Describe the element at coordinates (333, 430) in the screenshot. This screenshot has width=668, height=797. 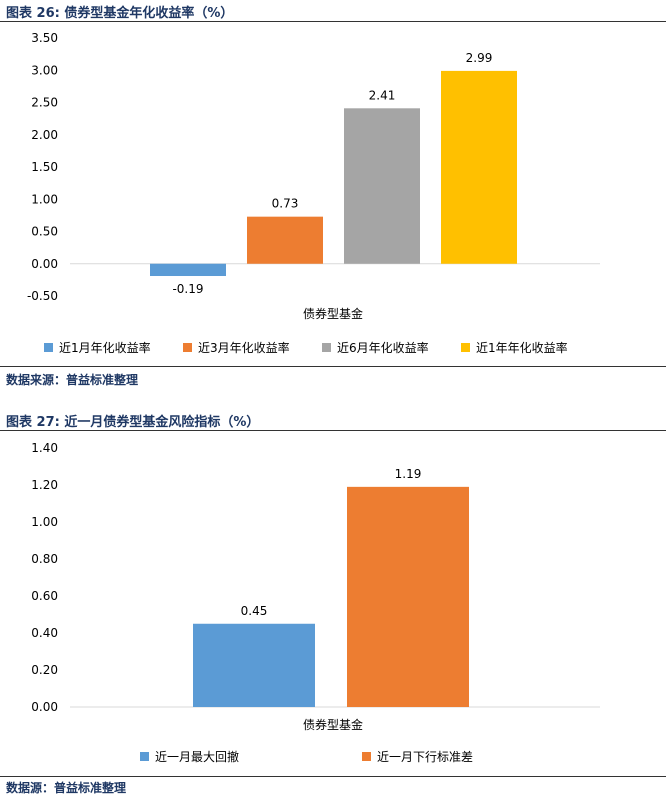
I see `figure-27-top-rule` at that location.